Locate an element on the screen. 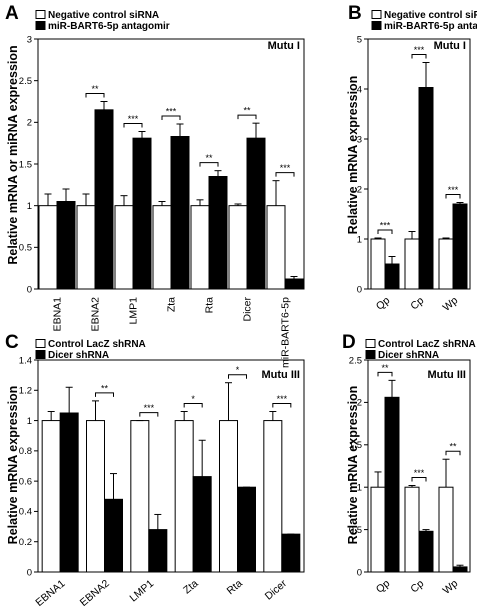  x-tick-label: Rta is located at coordinates (210, 305).